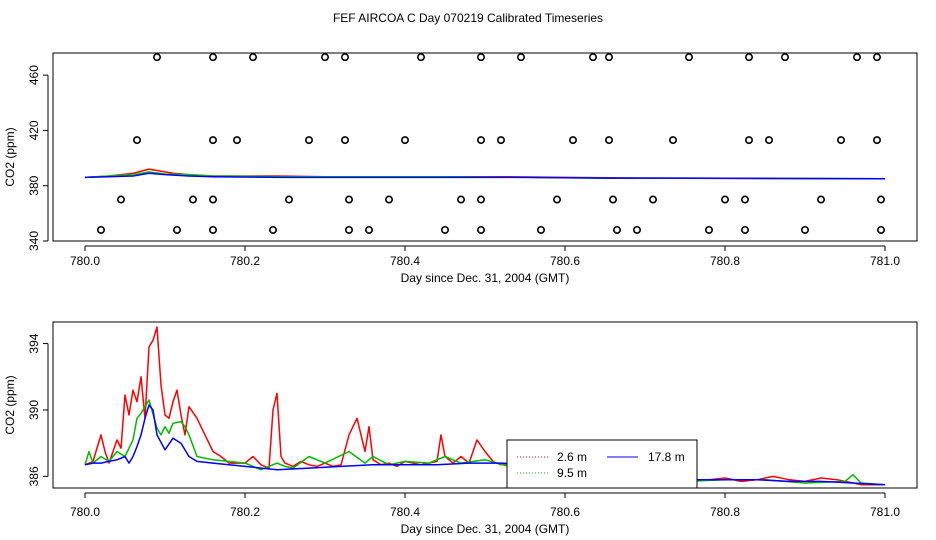 The height and width of the screenshot is (540, 936). What do you see at coordinates (405, 512) in the screenshot?
I see `bottom-x-tick-label: 780.4` at bounding box center [405, 512].